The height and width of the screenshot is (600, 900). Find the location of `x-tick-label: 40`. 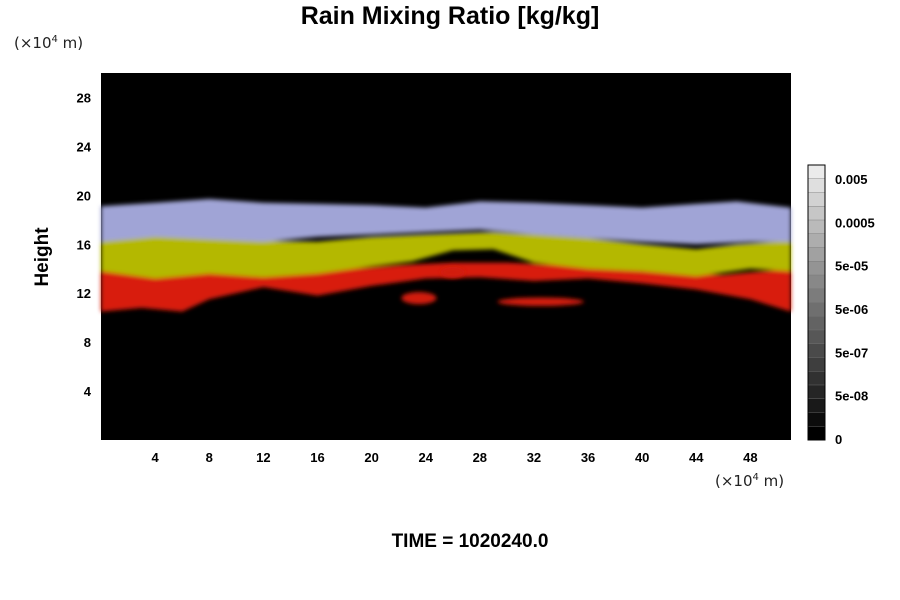

x-tick-label: 40 is located at coordinates (642, 457).